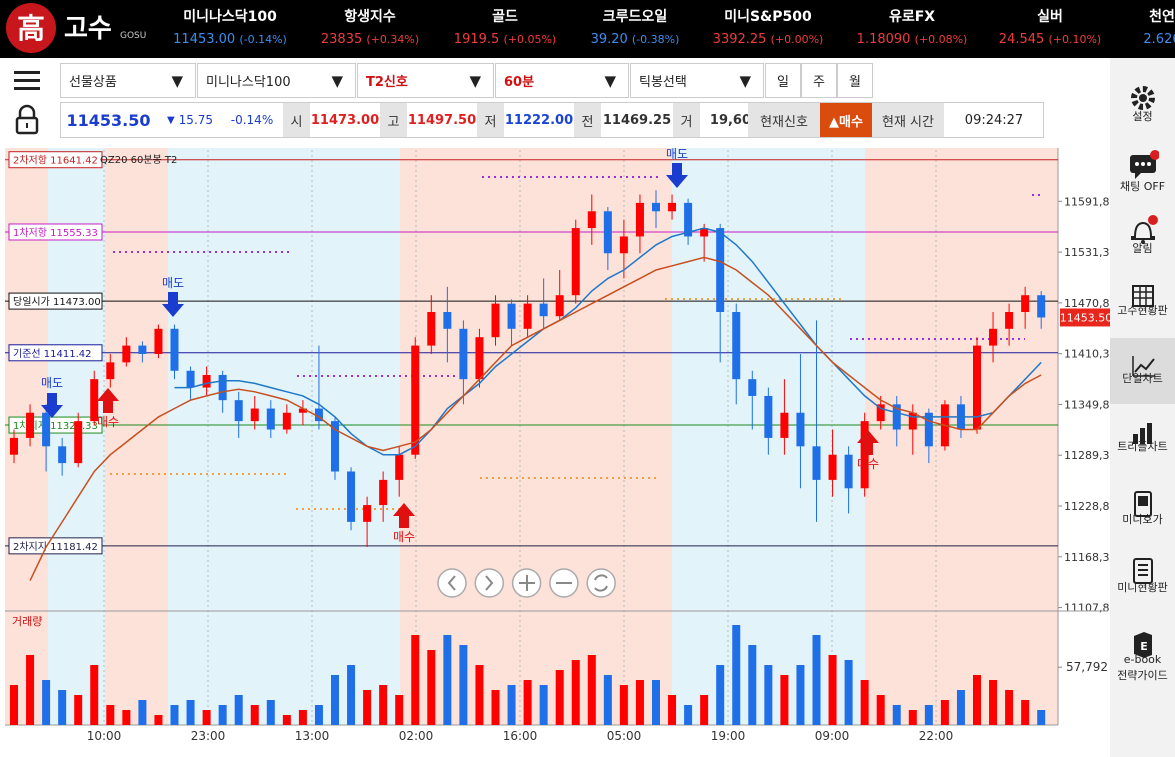 The height and width of the screenshot is (757, 1175). I want to click on select: 선물상품 ▼, so click(128, 80).